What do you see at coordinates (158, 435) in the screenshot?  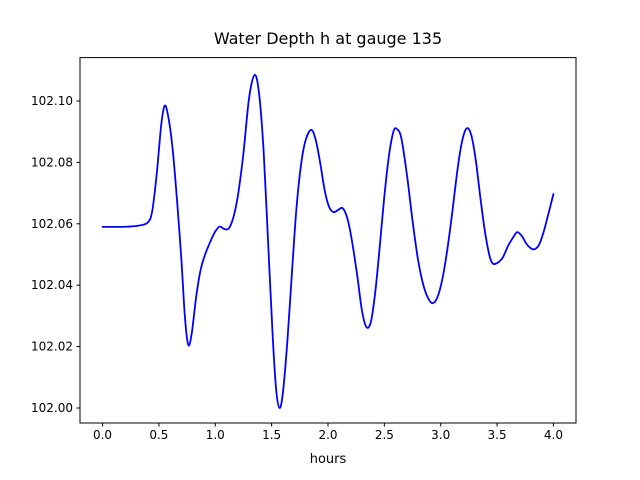 I see `x-tick-label: 0.5` at bounding box center [158, 435].